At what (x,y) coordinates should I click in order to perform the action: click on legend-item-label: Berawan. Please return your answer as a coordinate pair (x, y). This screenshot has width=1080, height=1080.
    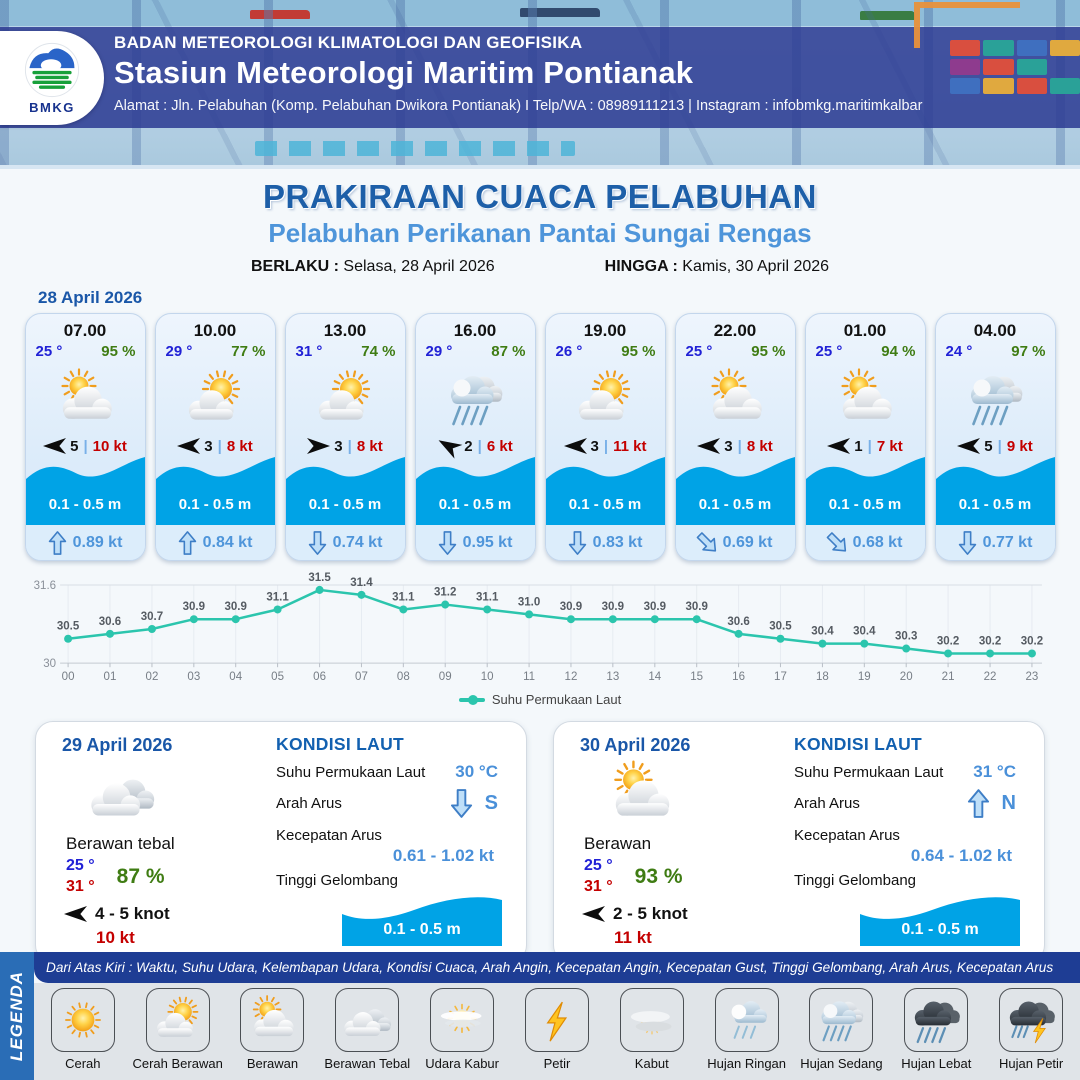
    Looking at the image, I should click on (272, 1063).